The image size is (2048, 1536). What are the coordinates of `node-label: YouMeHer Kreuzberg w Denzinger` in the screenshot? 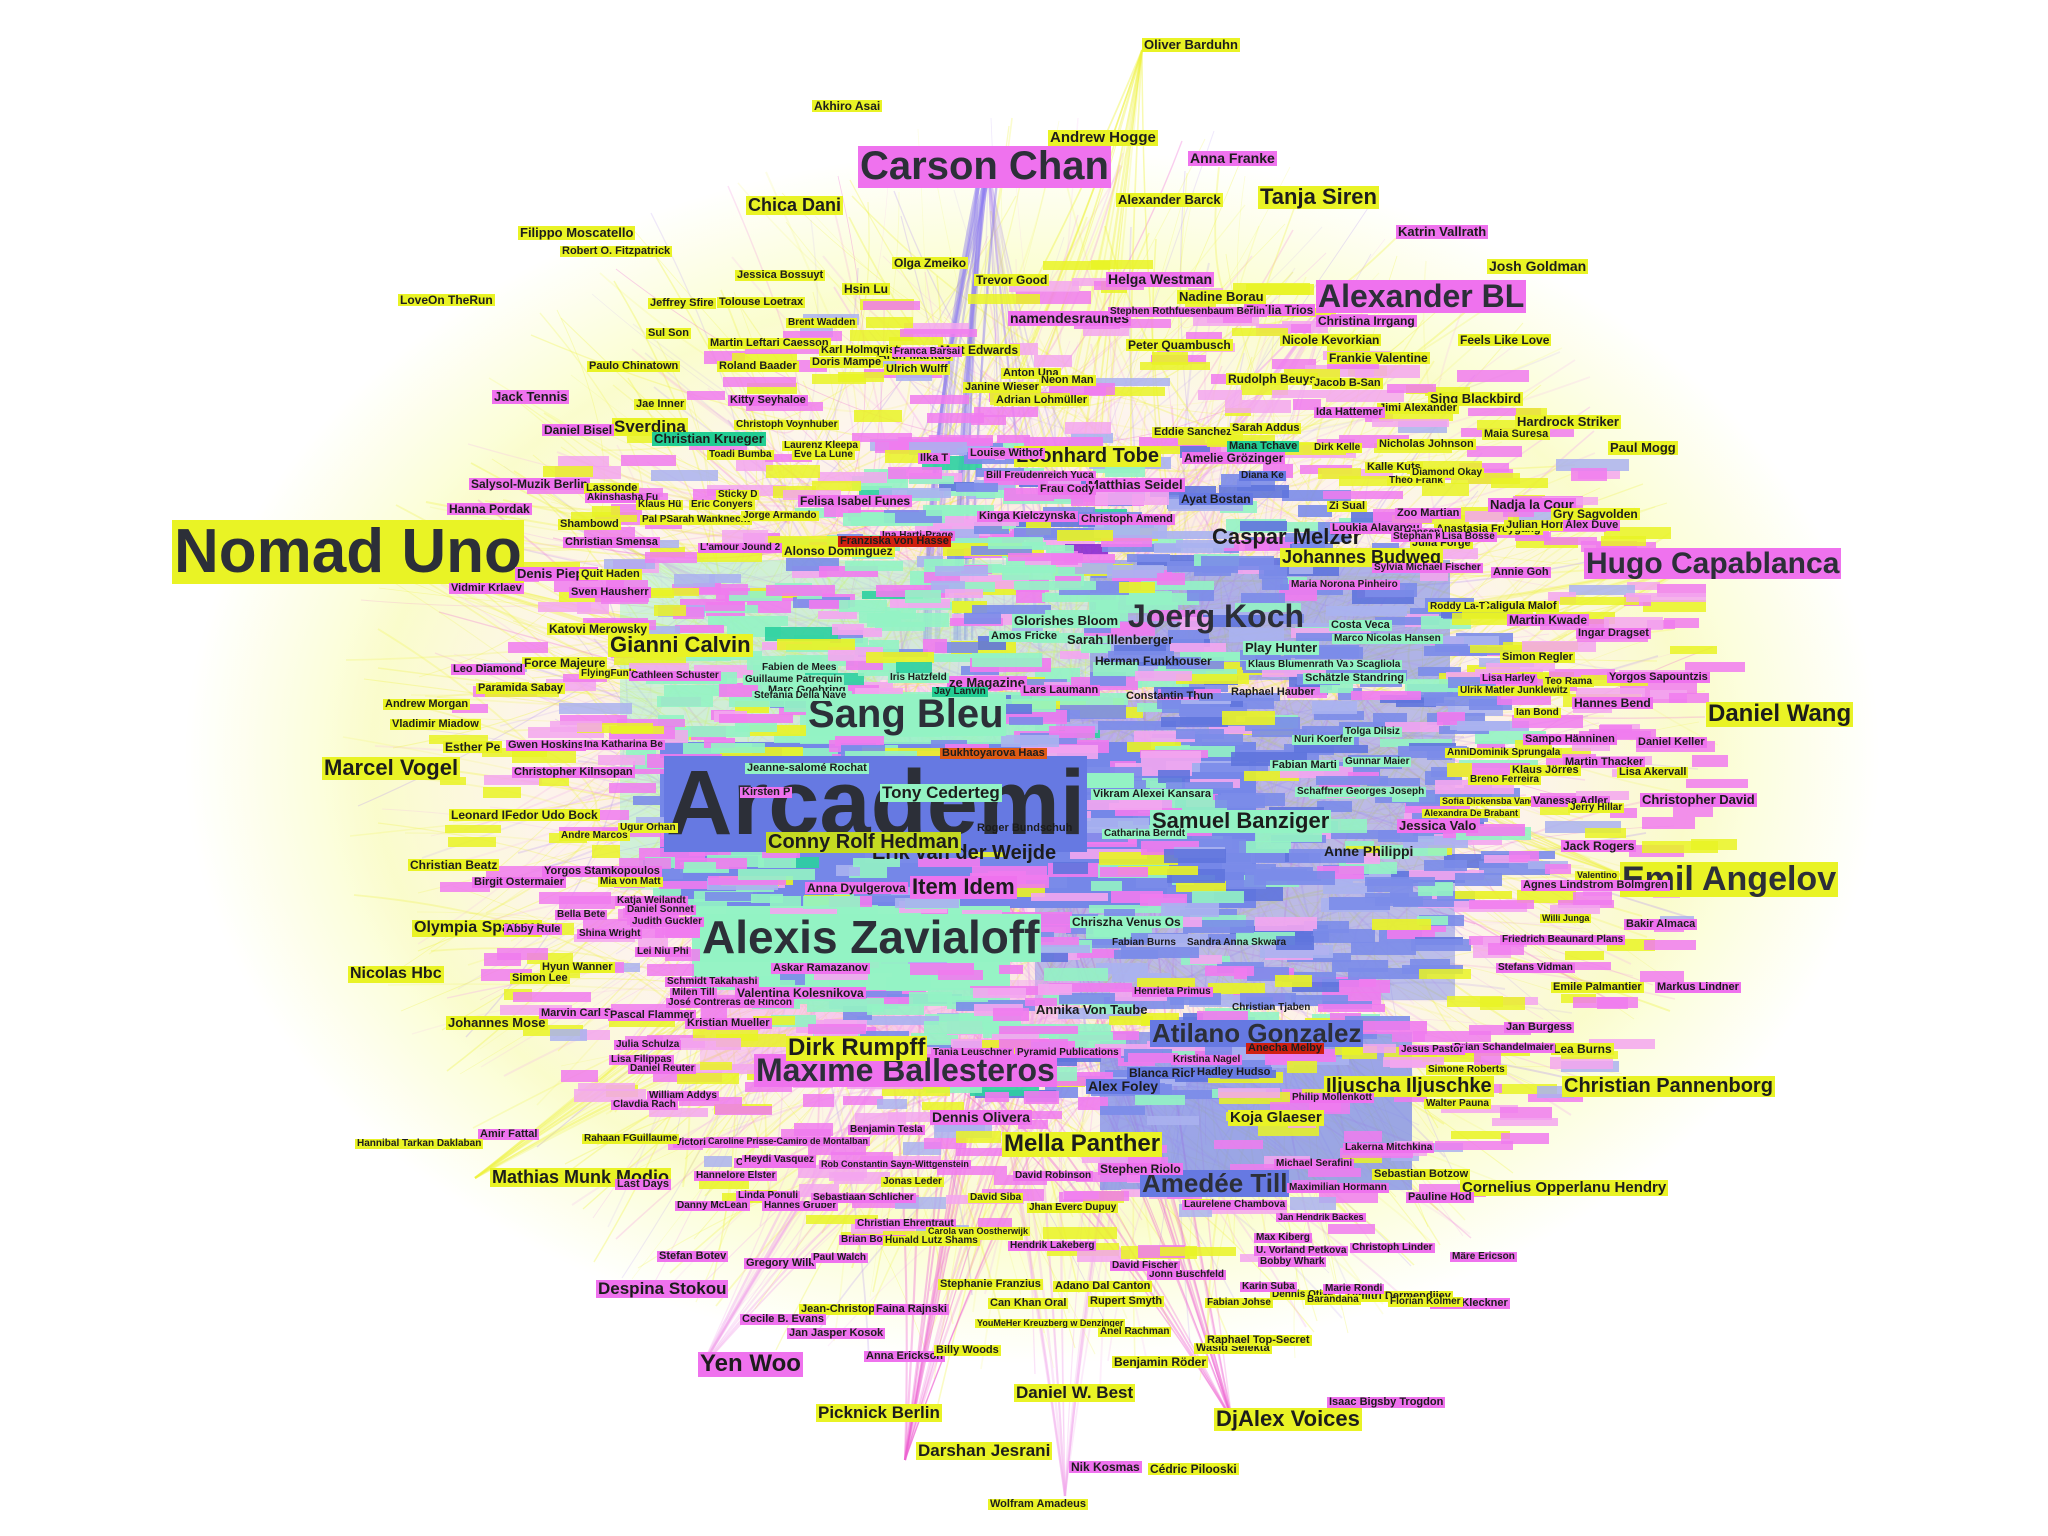 It's located at (1050, 1323).